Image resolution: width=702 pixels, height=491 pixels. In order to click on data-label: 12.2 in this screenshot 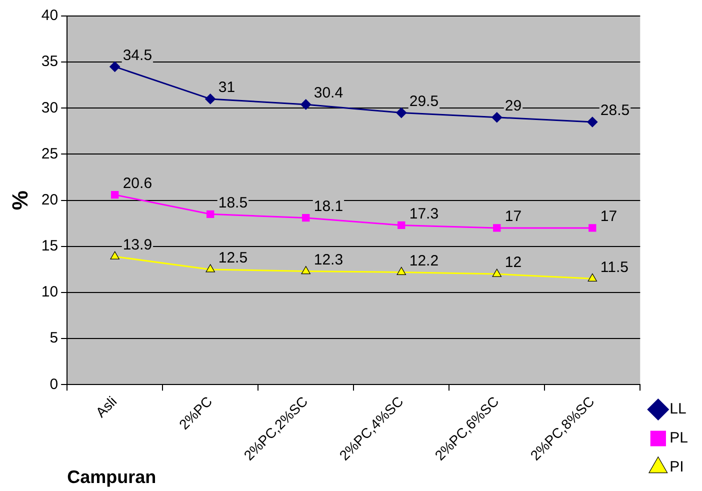, I will do `click(424, 261)`.